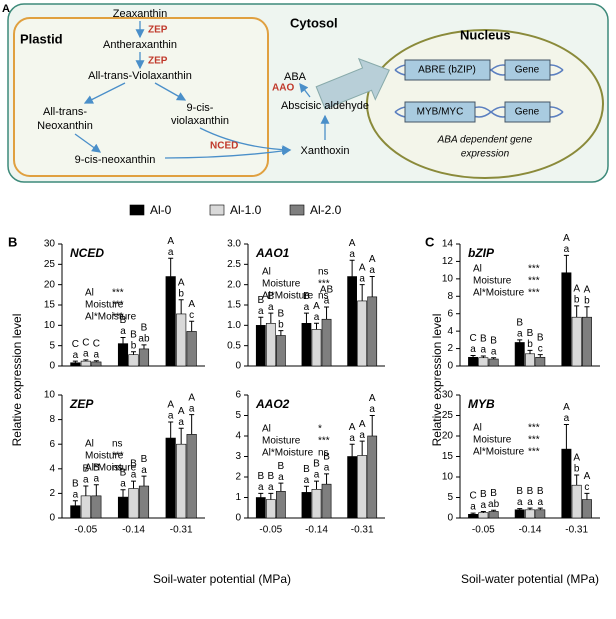 This screenshot has height=619, width=616. I want to click on y-tick-label: 10, so click(448, 278).